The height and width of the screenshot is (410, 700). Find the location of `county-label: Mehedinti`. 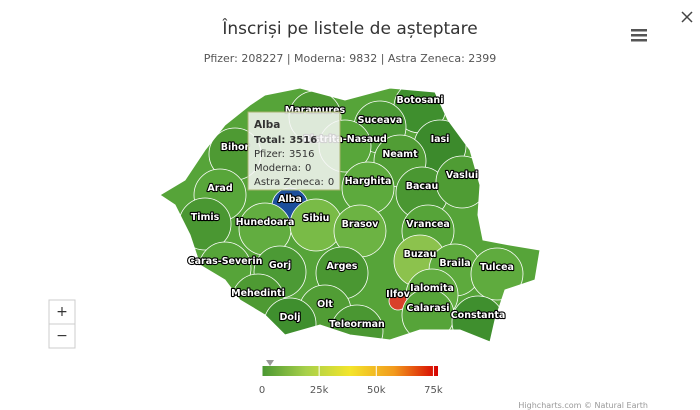

county-label: Mehedinti is located at coordinates (258, 293).